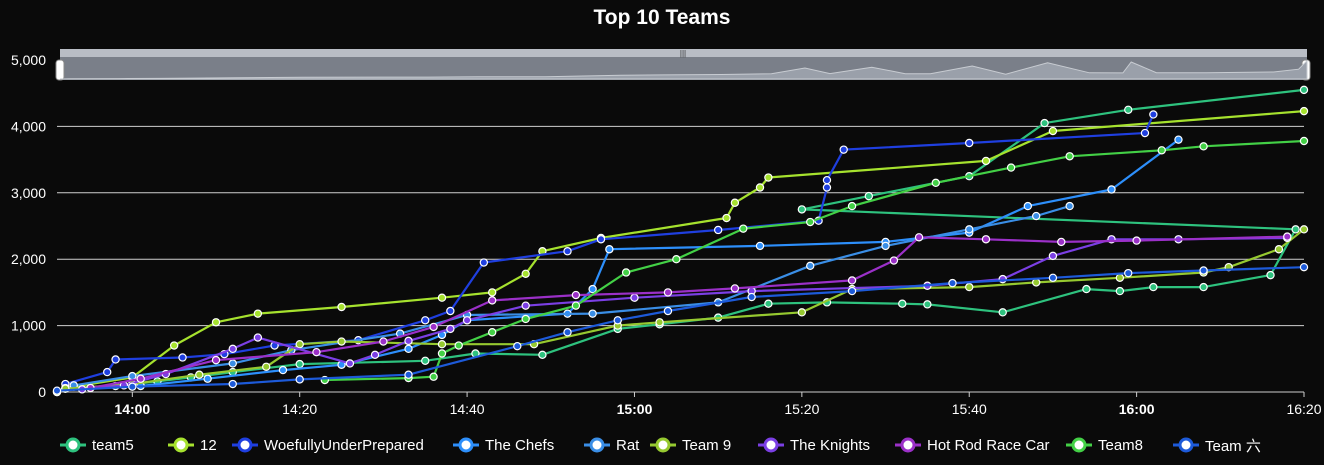  Describe the element at coordinates (801, 409) in the screenshot. I see `x-tick-label: 15:20` at that location.